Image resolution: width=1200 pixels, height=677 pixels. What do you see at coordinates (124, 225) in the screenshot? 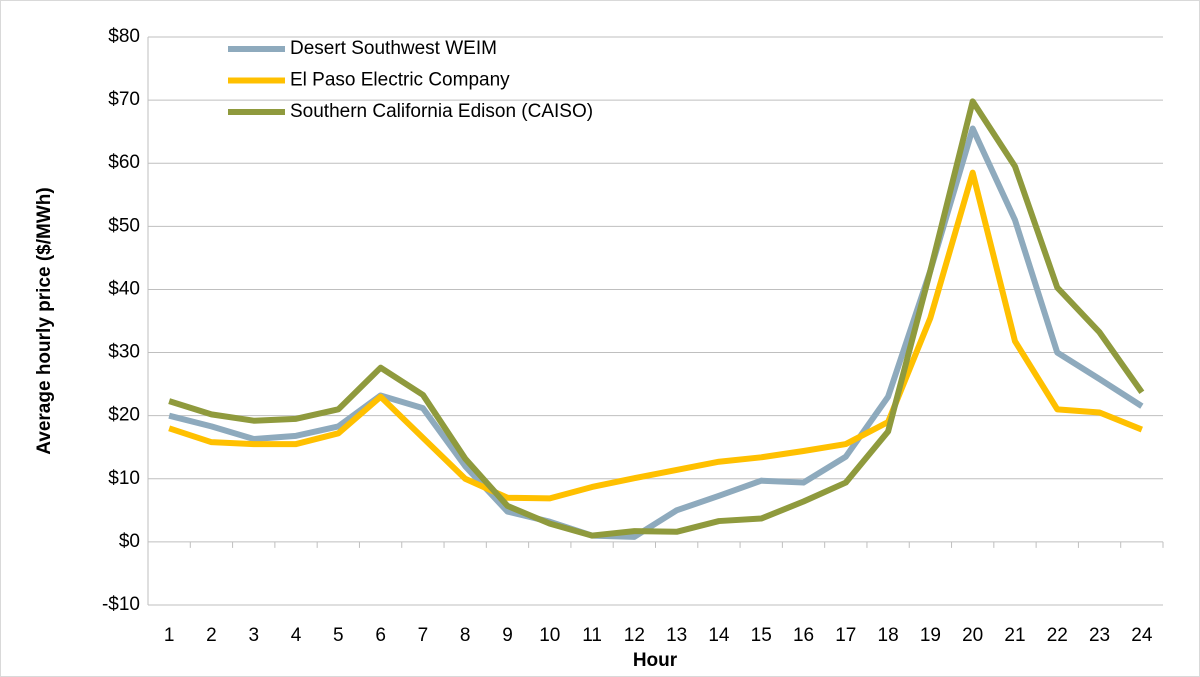
I see `y-tick-label: $50` at bounding box center [124, 225].